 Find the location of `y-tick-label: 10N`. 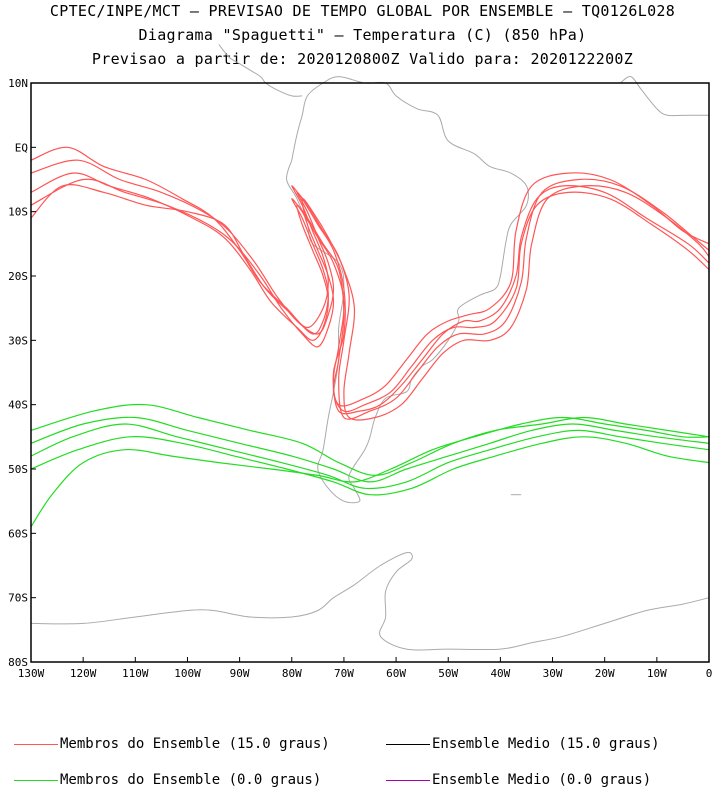

y-tick-label: 10N is located at coordinates (18, 83).